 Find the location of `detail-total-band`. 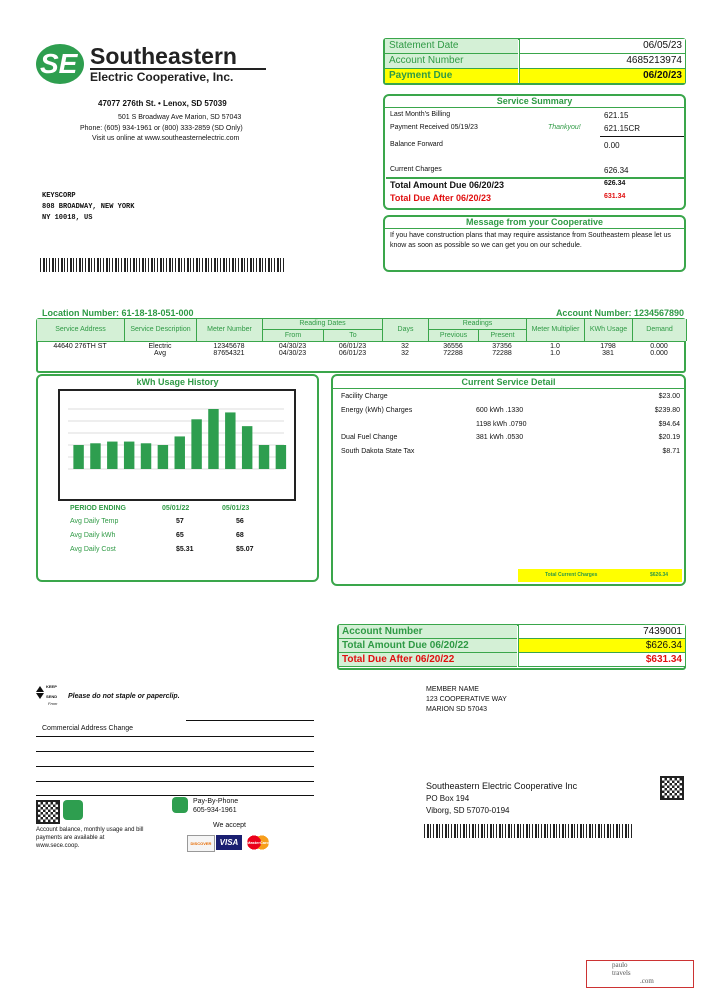

detail-total-band is located at coordinates (600, 575).